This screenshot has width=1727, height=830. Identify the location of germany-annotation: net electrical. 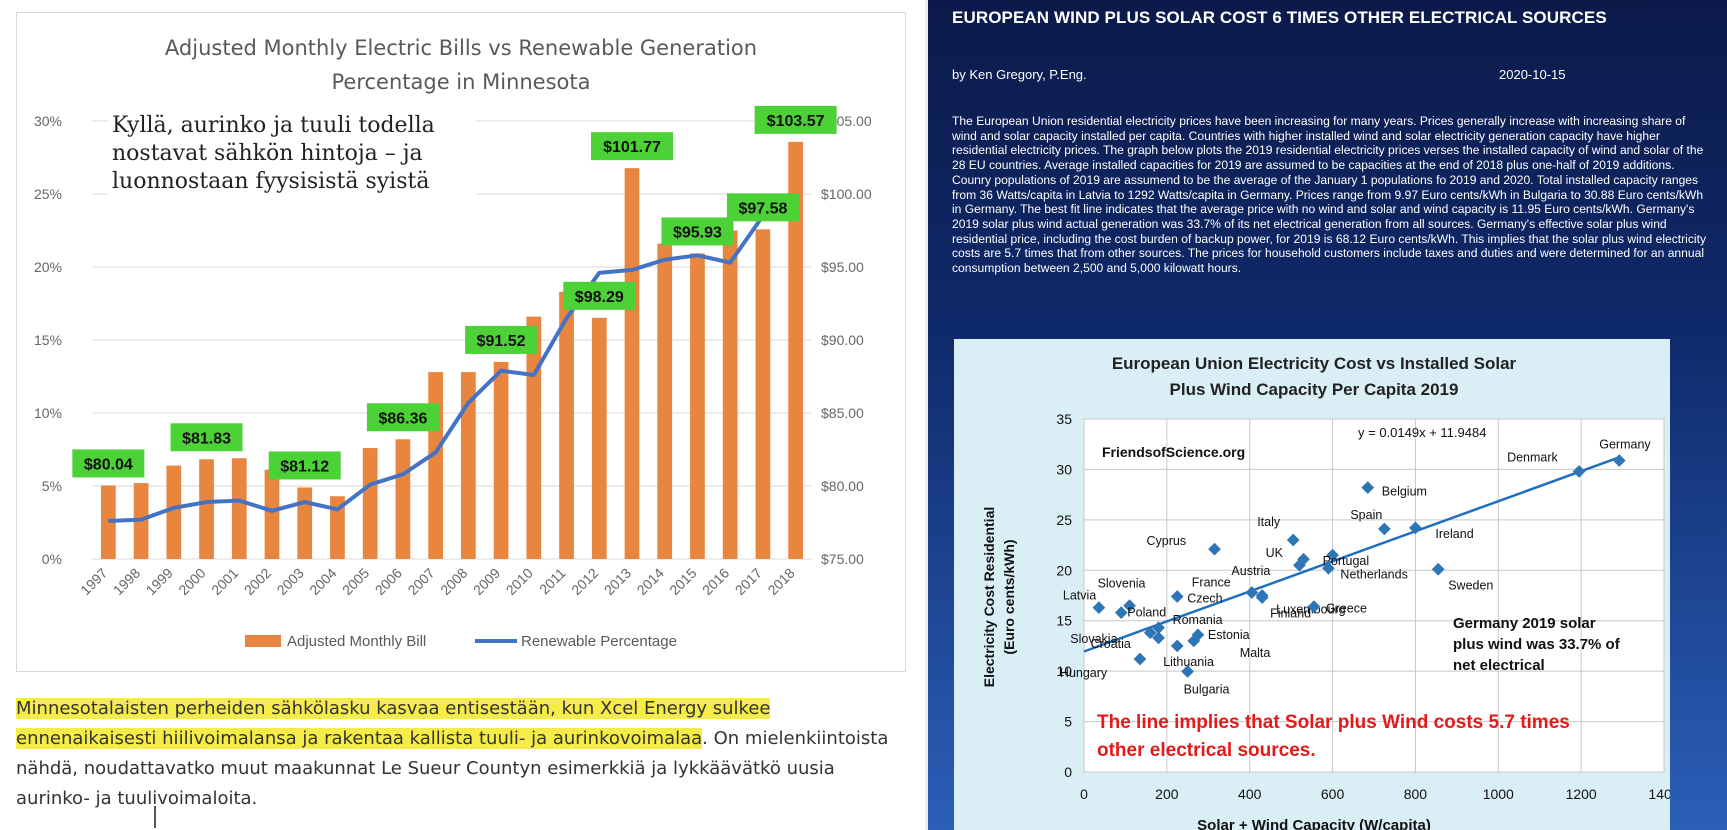
(1499, 665).